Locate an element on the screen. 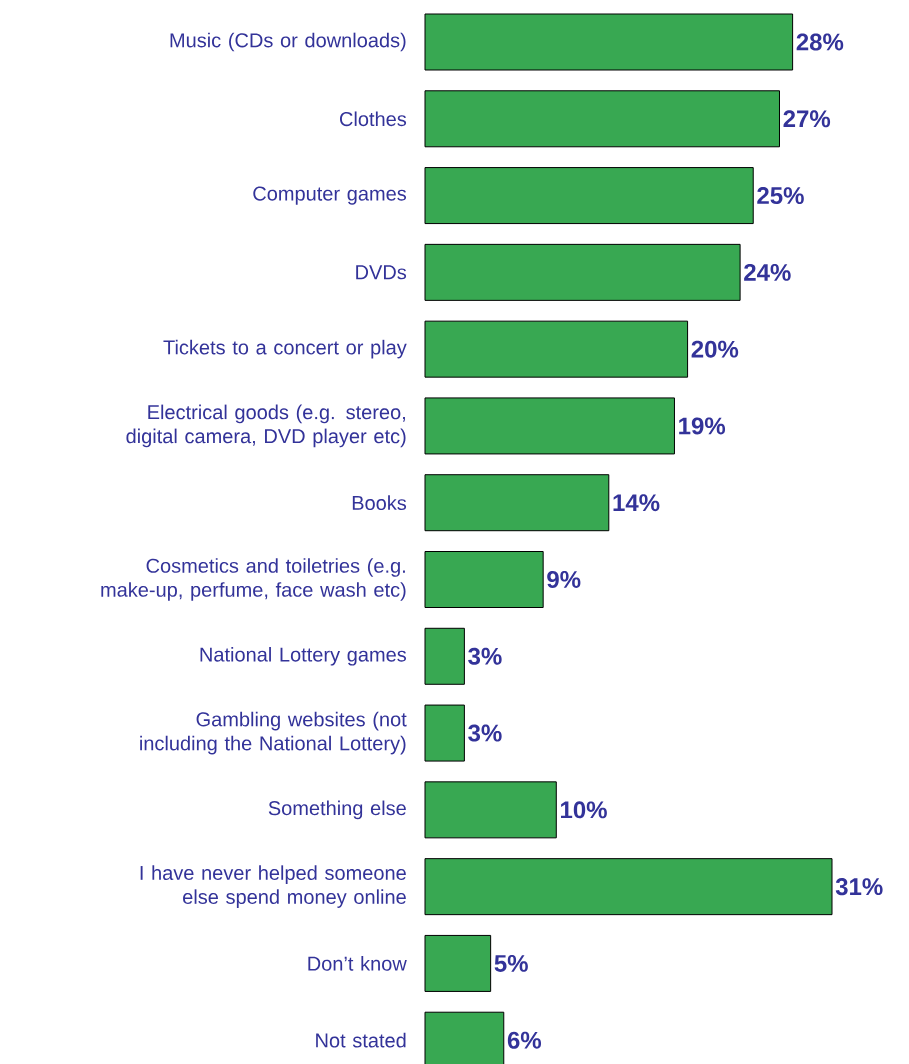 The image size is (909, 1064). y-tick-label: Don’t know is located at coordinates (357, 963).